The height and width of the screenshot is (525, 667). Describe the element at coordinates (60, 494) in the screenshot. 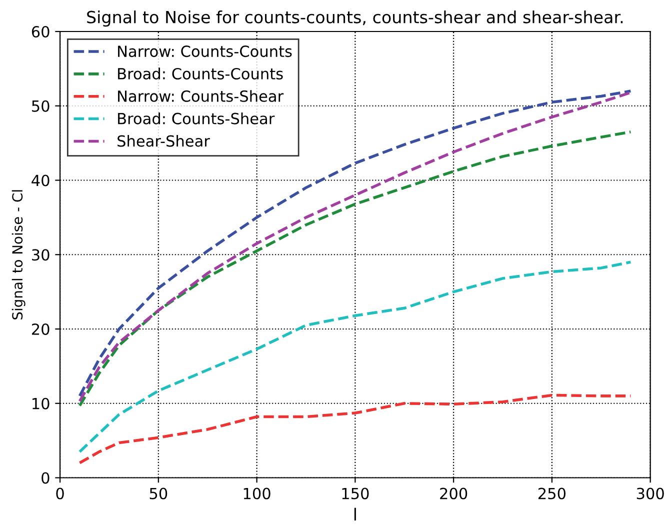

I see `x-tick-label: 0` at that location.